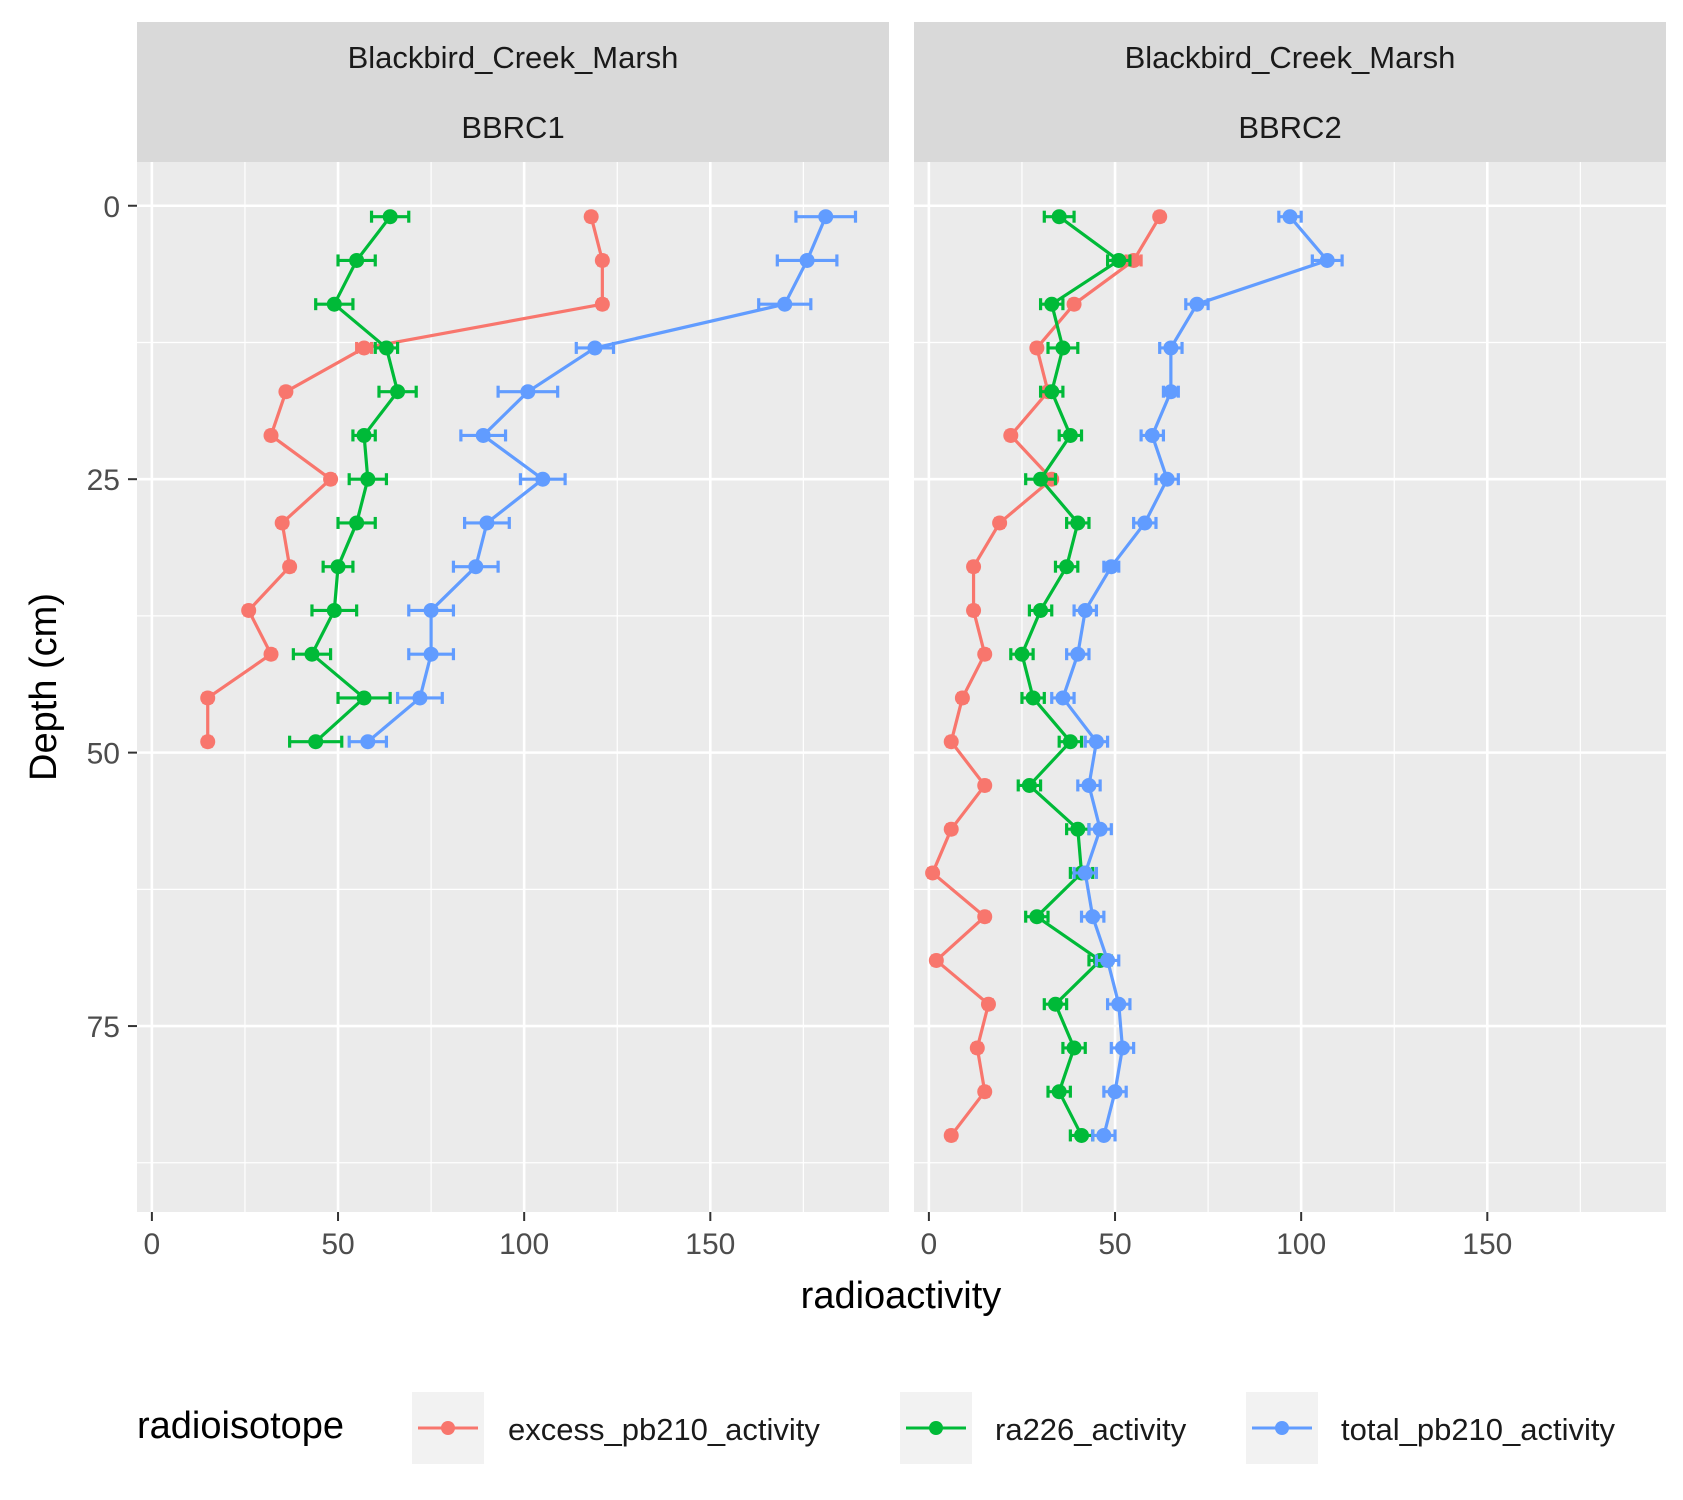  I want to click on legend-title: radioisotope, so click(240, 1426).